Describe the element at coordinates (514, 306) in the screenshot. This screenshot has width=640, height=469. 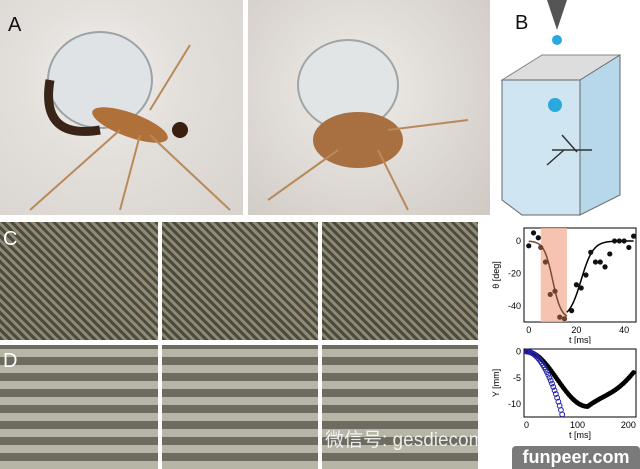
I see `y-tick-label: -40` at that location.